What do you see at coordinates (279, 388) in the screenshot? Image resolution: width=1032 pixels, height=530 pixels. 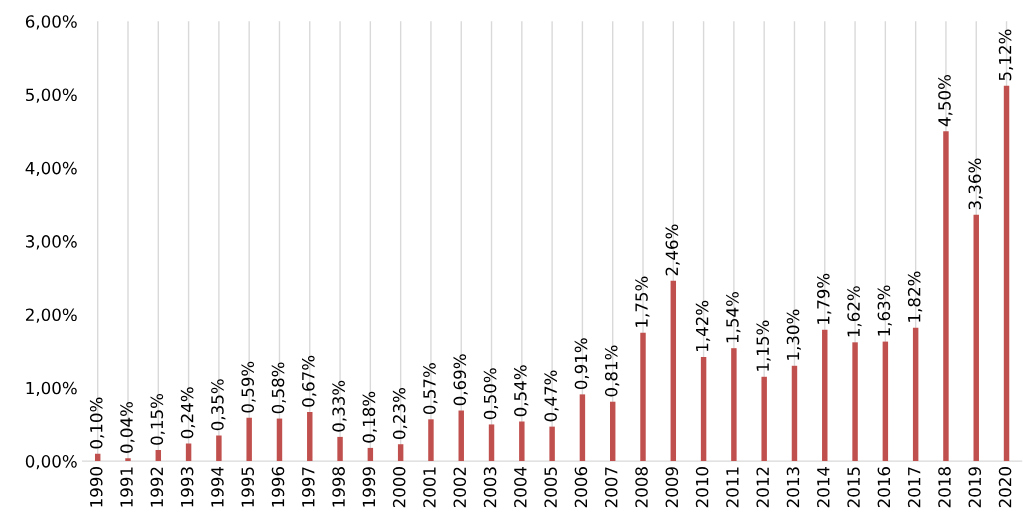 I see `data-label: 0,58%` at bounding box center [279, 388].